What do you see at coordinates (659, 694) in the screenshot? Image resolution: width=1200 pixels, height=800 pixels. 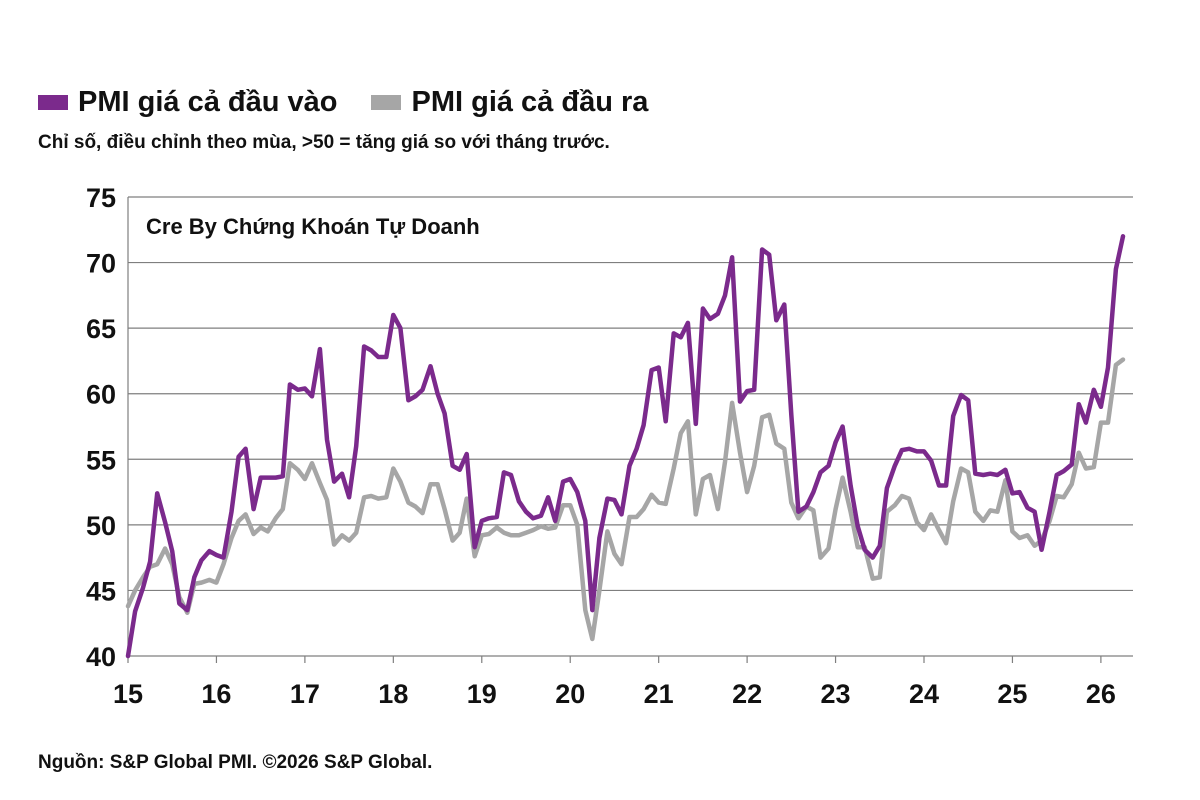 I see `x-tick-label-21: 21` at bounding box center [659, 694].